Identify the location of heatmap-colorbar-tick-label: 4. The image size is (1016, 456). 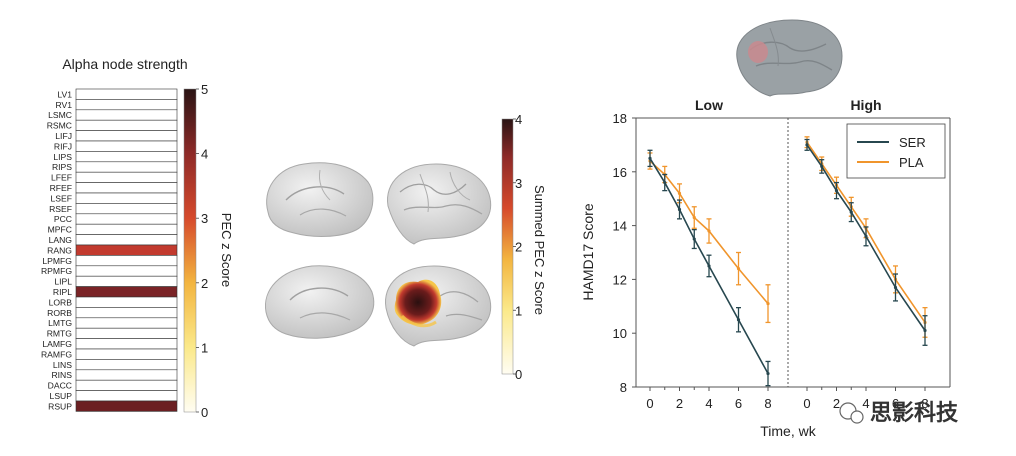
(204, 154).